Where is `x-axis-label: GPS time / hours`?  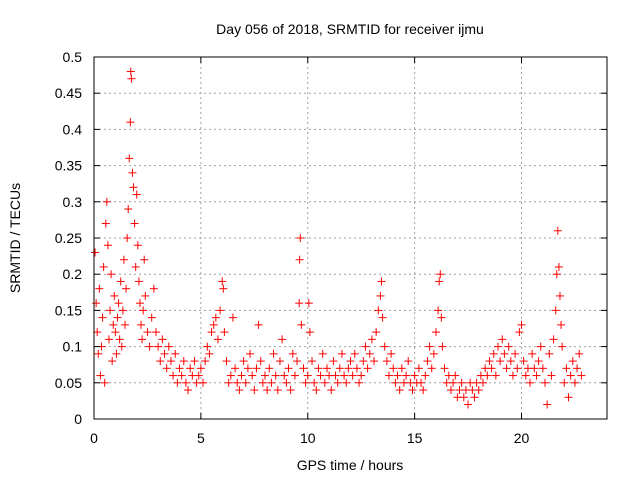 x-axis-label: GPS time / hours is located at coordinates (350, 465).